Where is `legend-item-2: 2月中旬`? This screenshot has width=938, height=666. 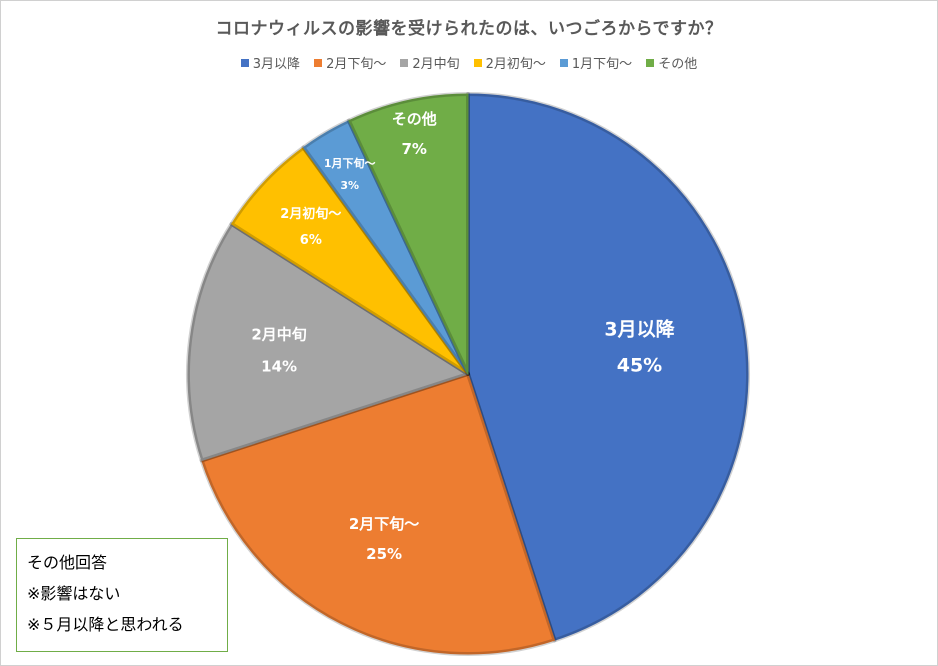 legend-item-2: 2月中旬 is located at coordinates (430, 62).